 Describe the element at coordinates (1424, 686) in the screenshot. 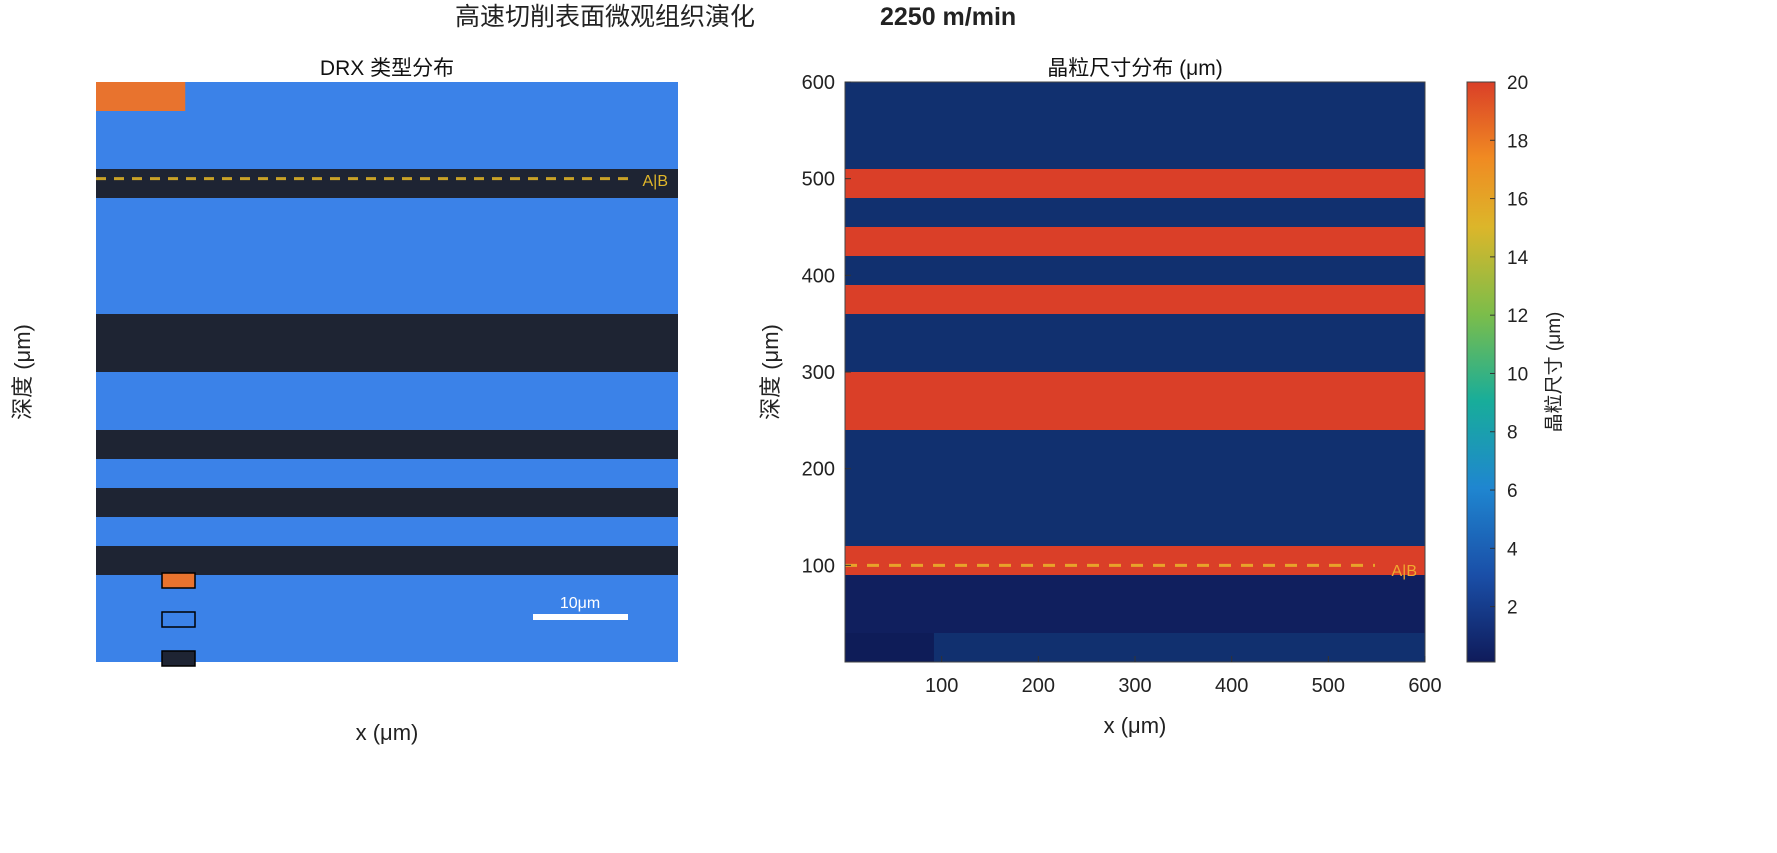

I see `x-tick-label: 600` at that location.